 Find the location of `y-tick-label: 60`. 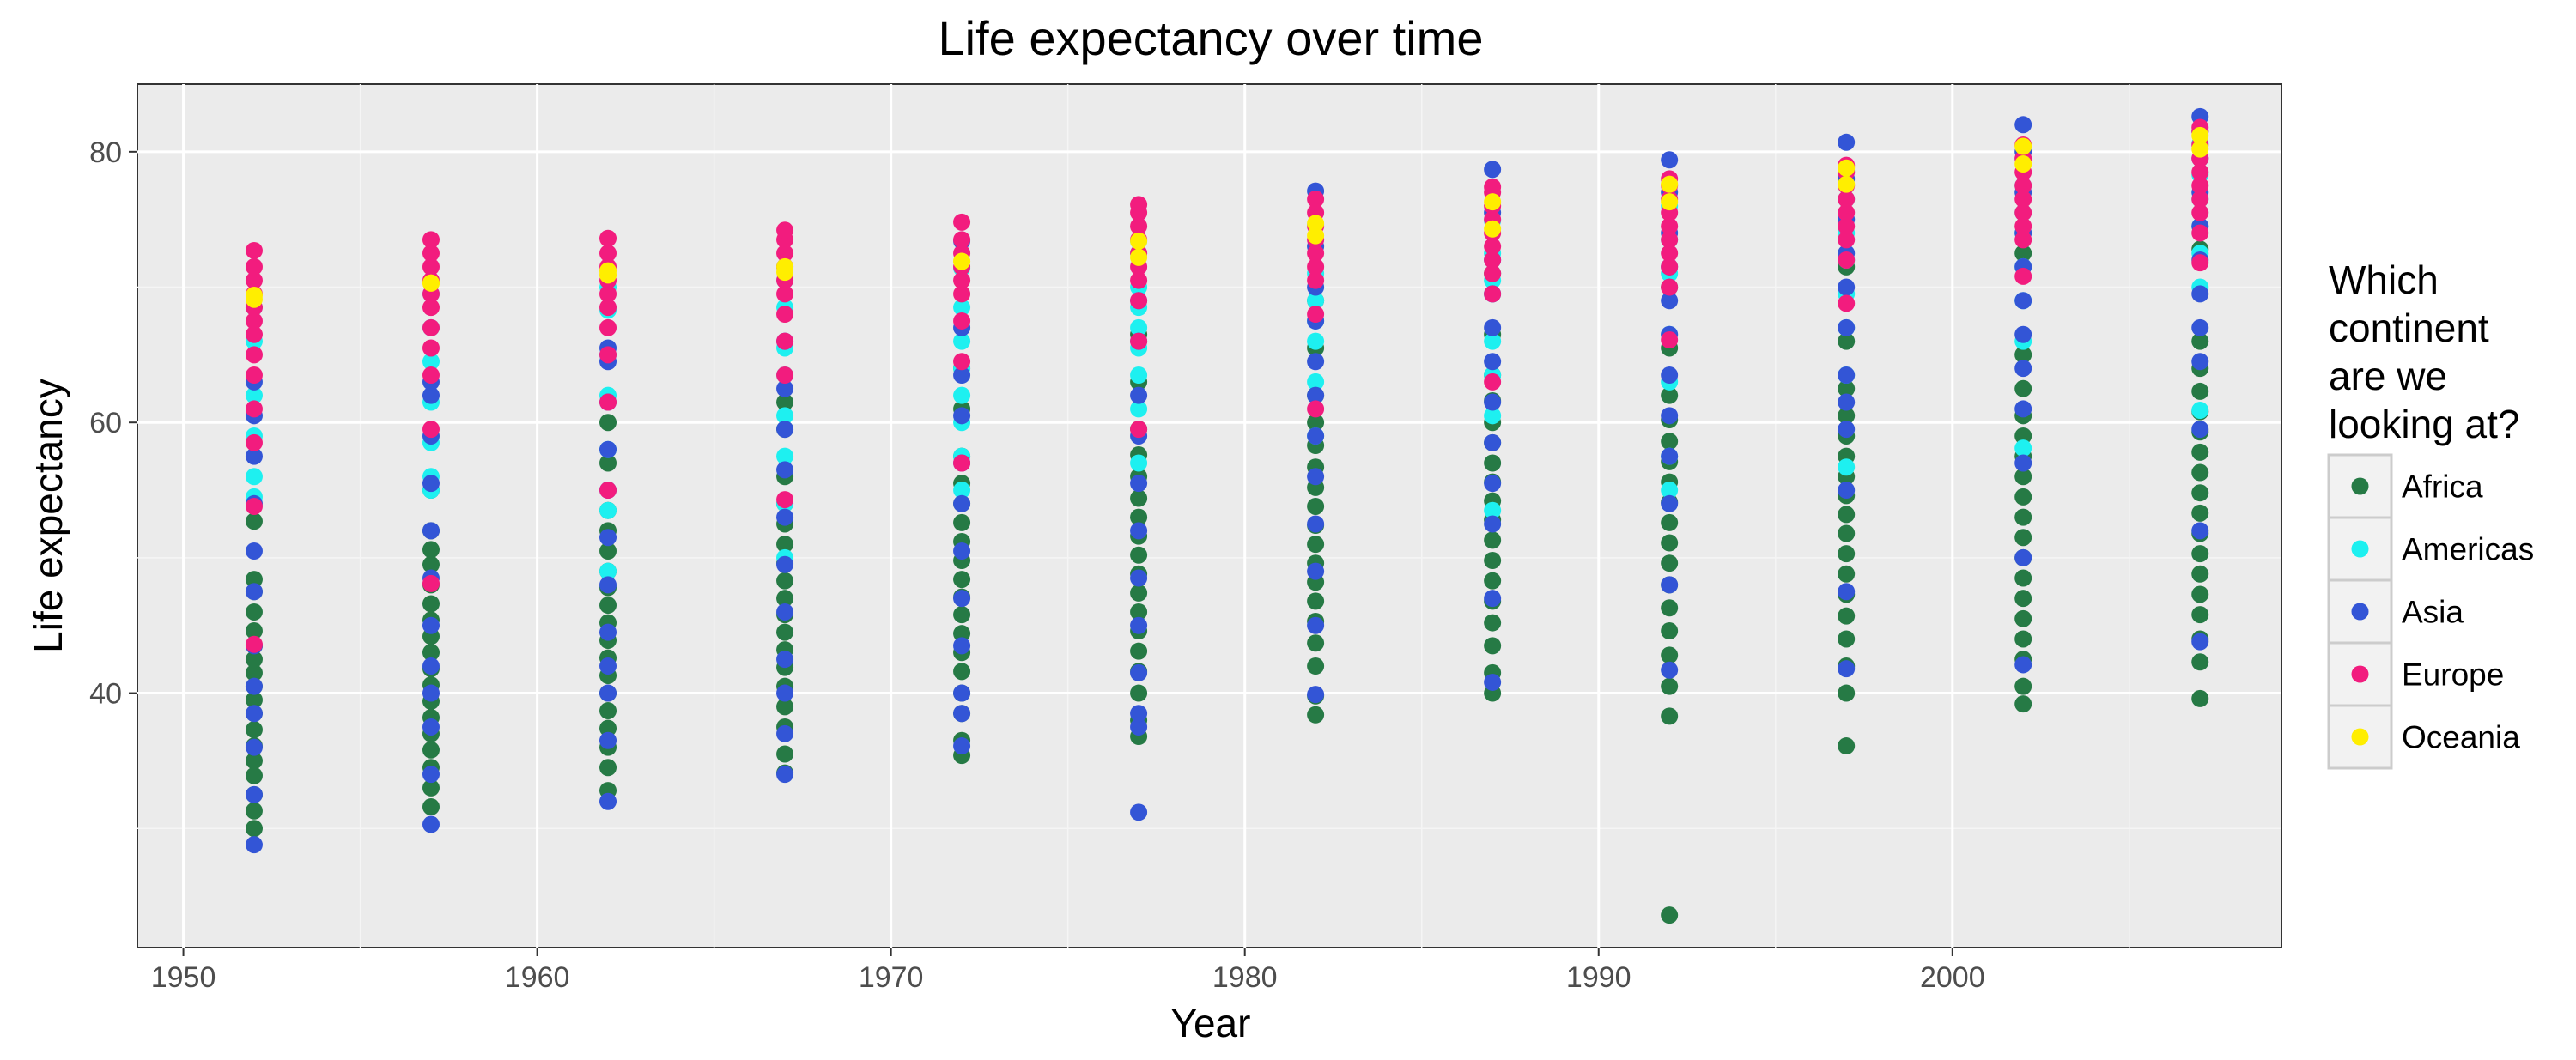

y-tick-label: 60 is located at coordinates (106, 423).